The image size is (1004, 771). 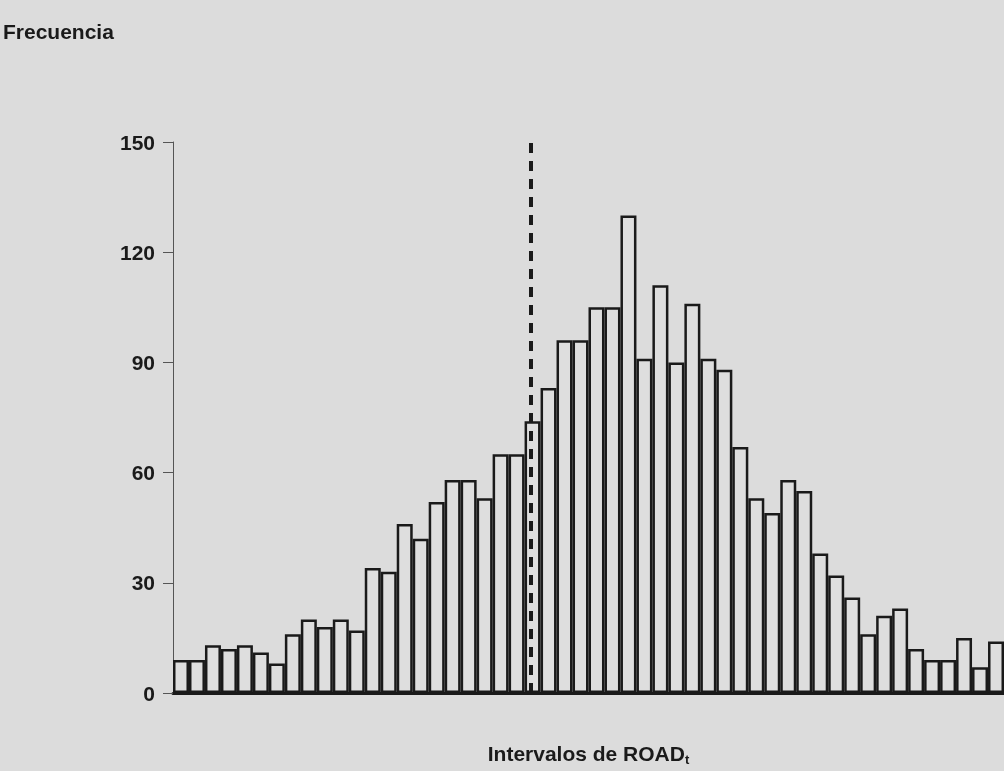 I want to click on y-tick-label: 150, so click(x=137, y=142).